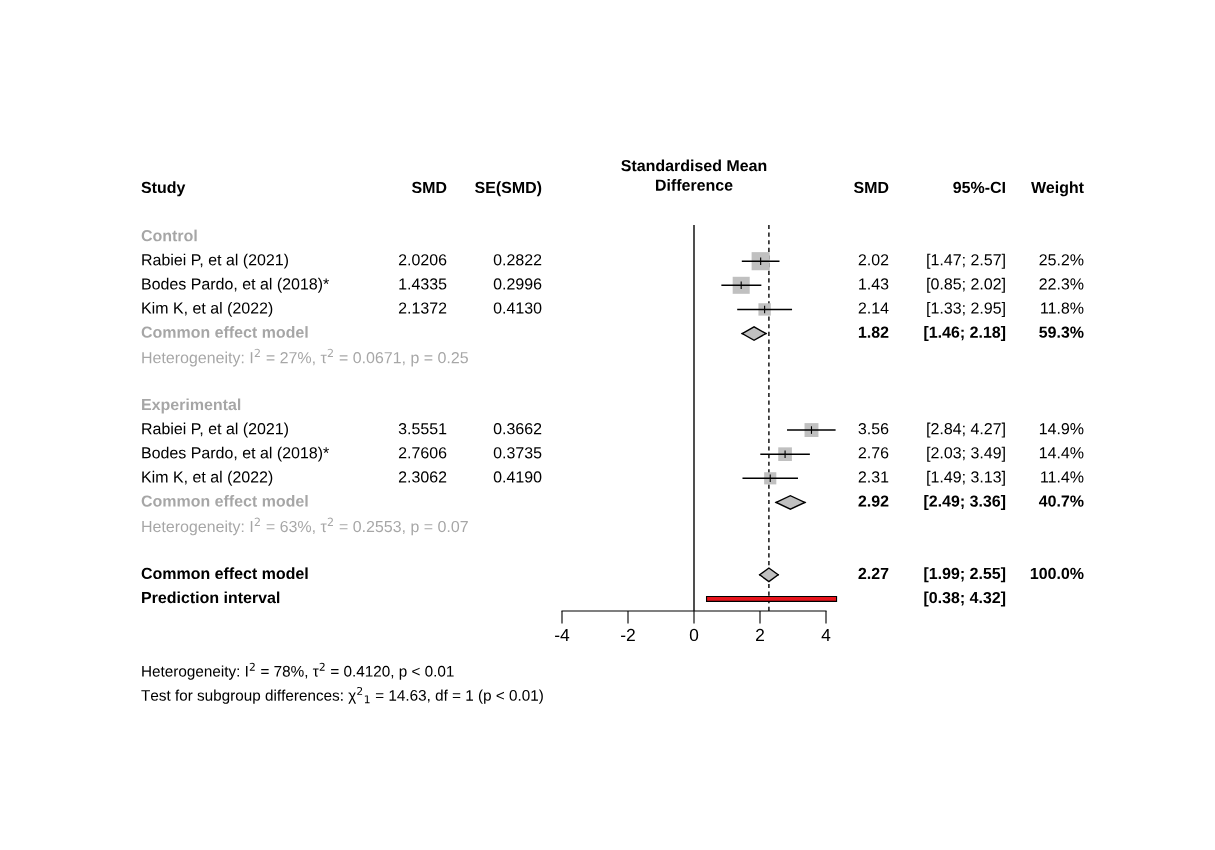 The image size is (1215, 850). Describe the element at coordinates (1062, 308) in the screenshot. I see `text: 11.8%` at that location.